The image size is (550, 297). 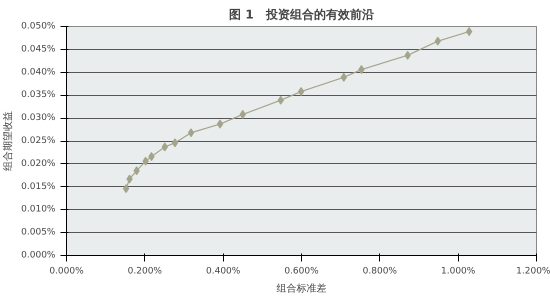 I want to click on y-tick-label: 0.025%, so click(x=38, y=141).